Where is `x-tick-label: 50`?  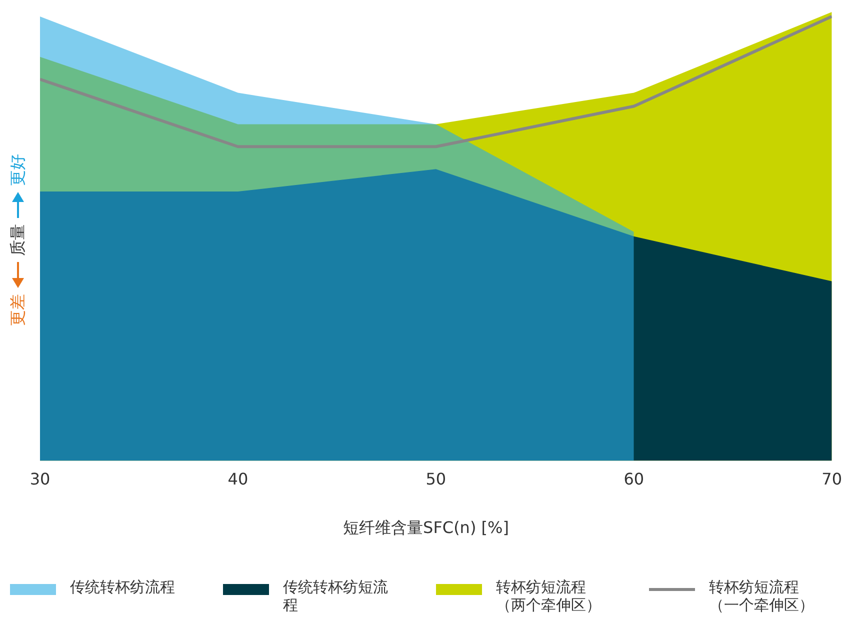
x-tick-label: 50 is located at coordinates (436, 479).